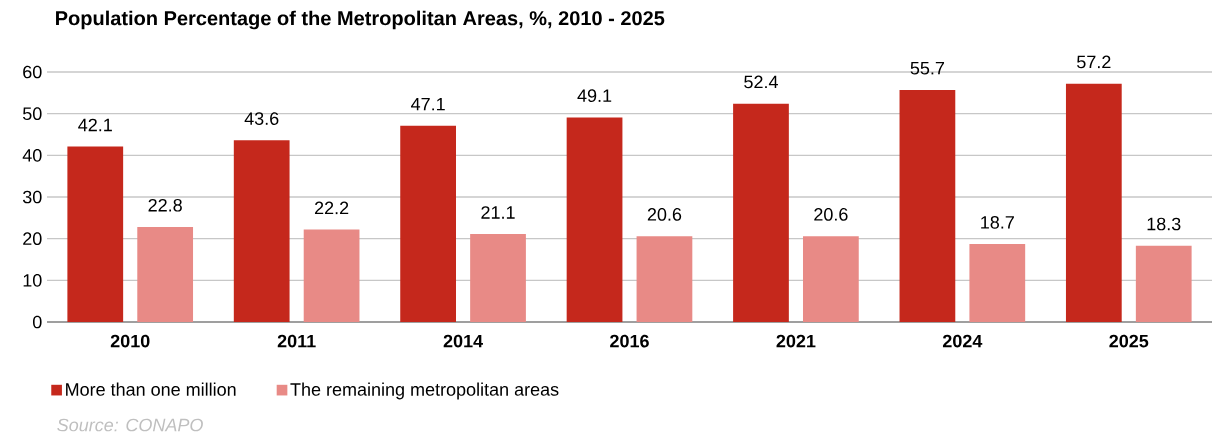 Image resolution: width=1215 pixels, height=436 pixels. Describe the element at coordinates (130, 341) in the screenshot. I see `x-tick-label: 2010` at that location.